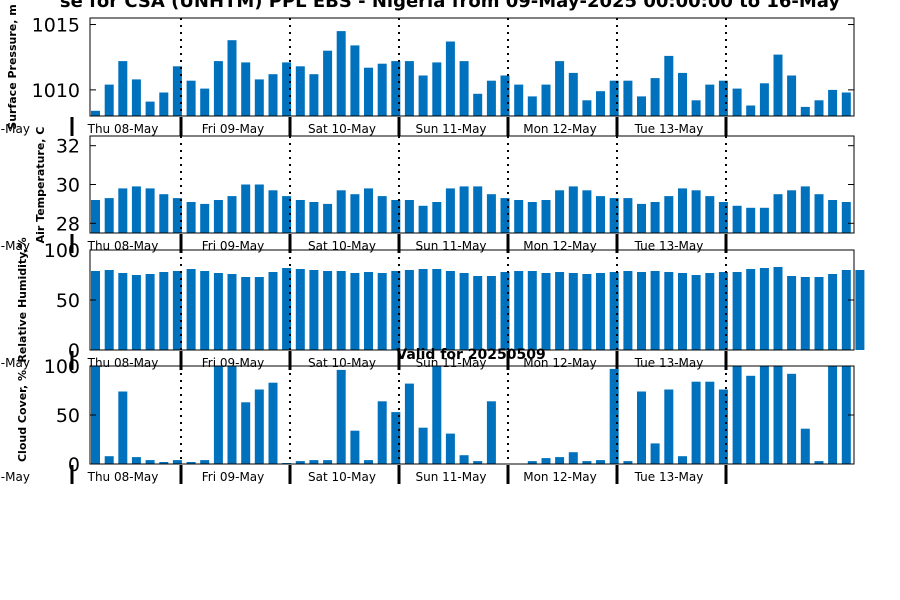 Image resolution: width=900 pixels, height=600 pixels. What do you see at coordinates (470, 355) in the screenshot?
I see `valid-label: Valid for 20250509` at bounding box center [470, 355].